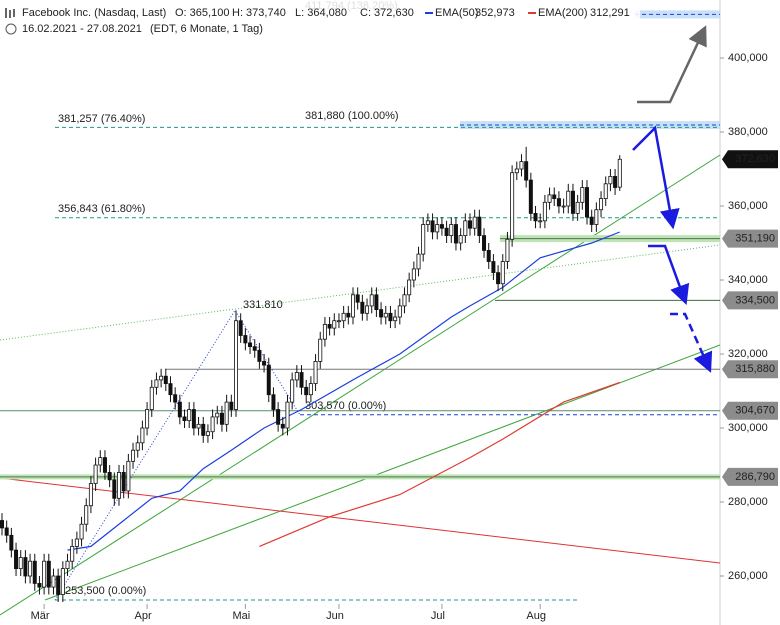  I want to click on fib-label: 303,570 (0.00%), so click(345, 406).